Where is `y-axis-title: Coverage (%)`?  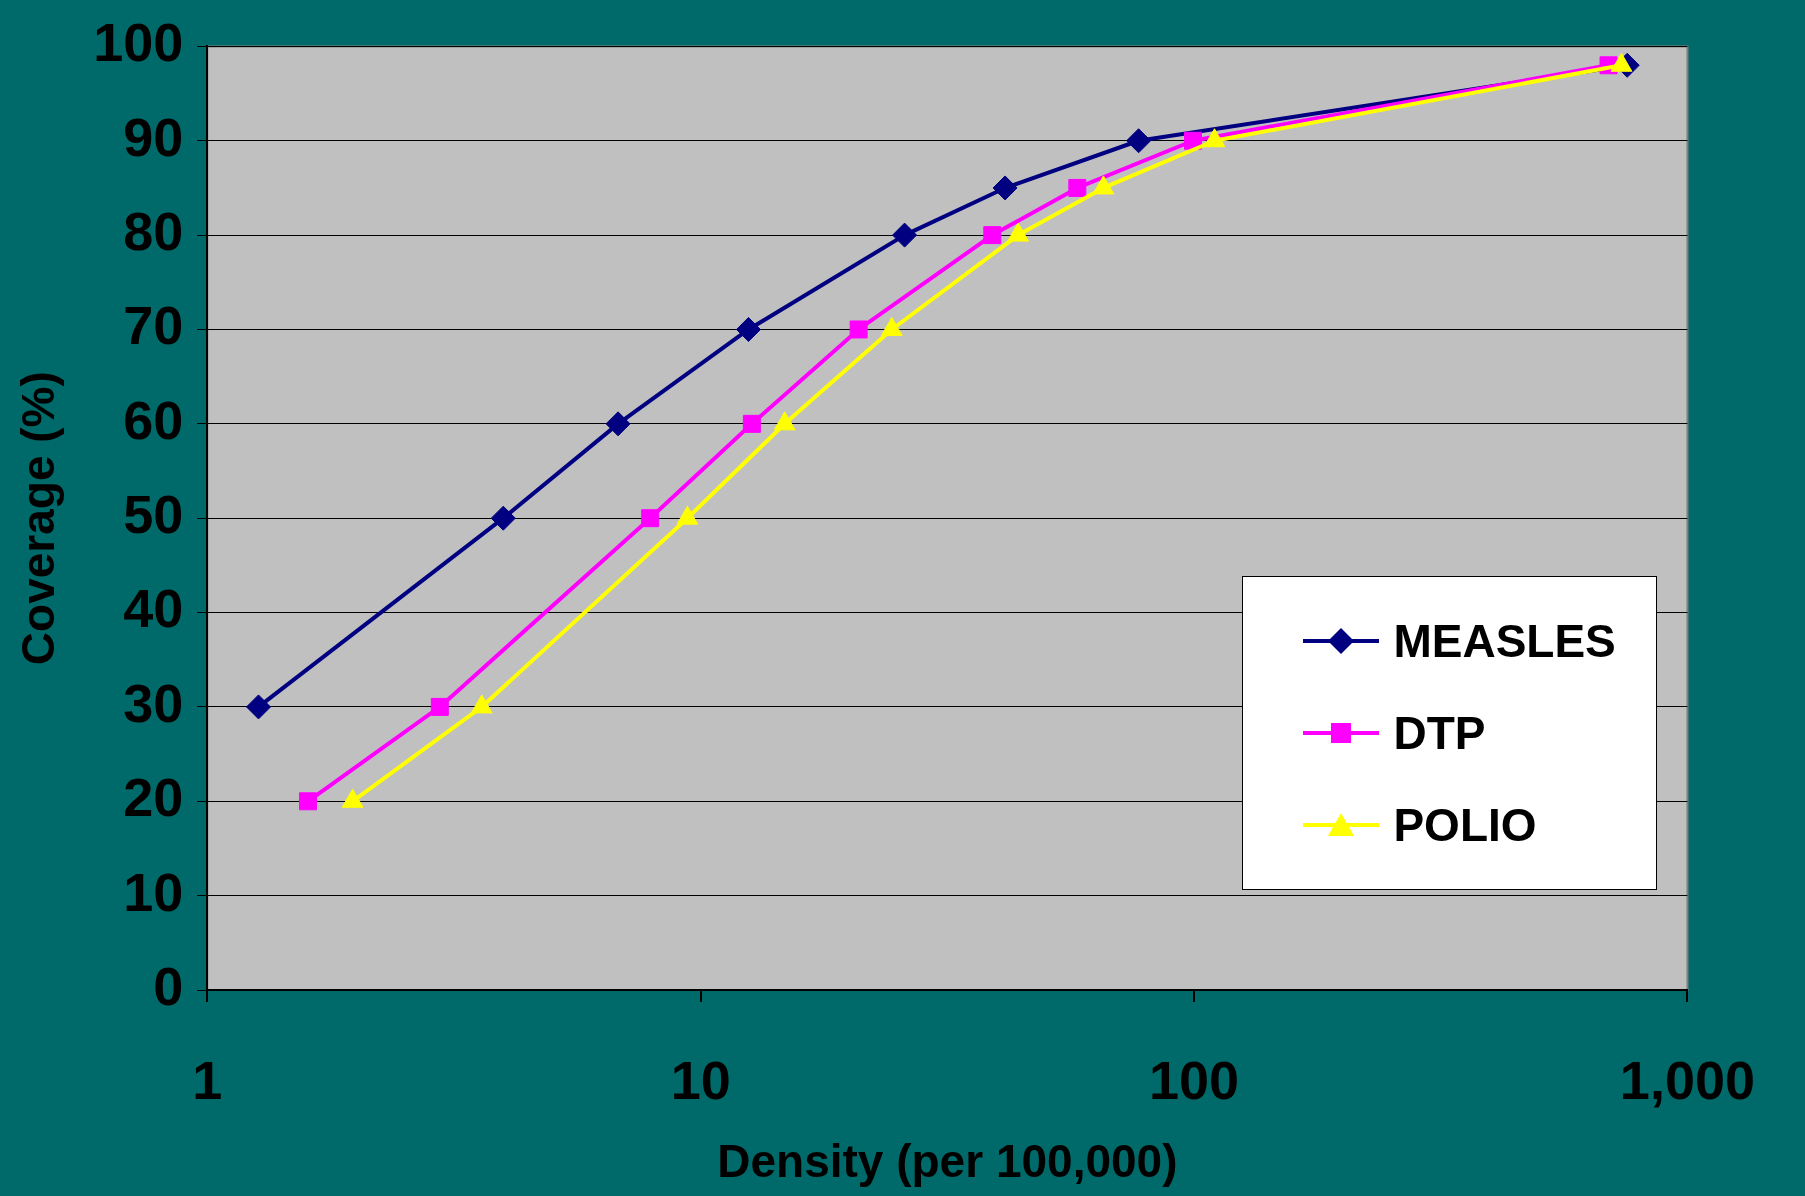 y-axis-title: Coverage (%) is located at coordinates (38, 518).